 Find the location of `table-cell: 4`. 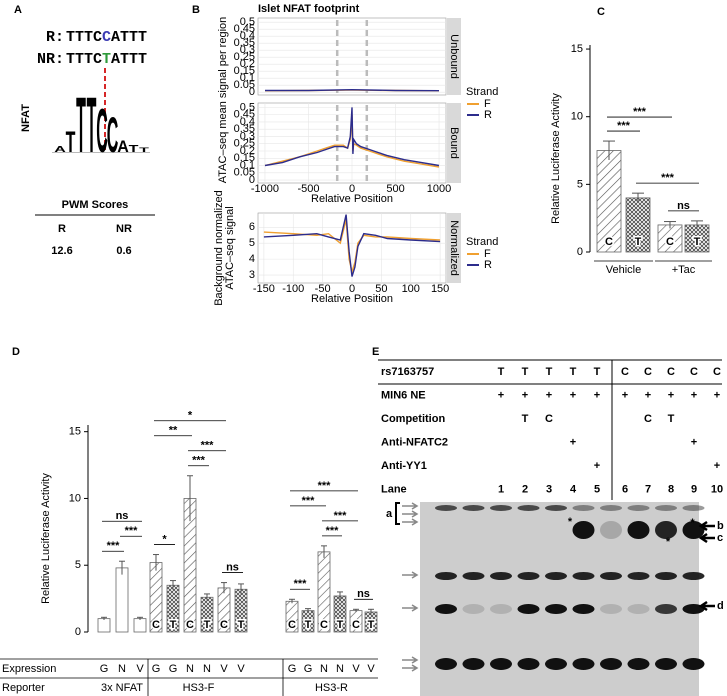

table-cell: 4 is located at coordinates (573, 489).